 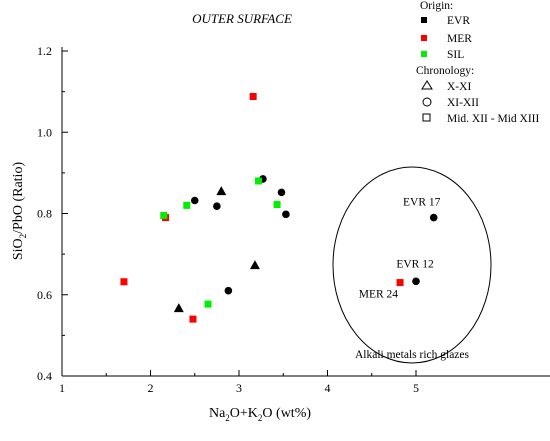 What do you see at coordinates (424, 20) in the screenshot?
I see `legend-swatch-evr` at bounding box center [424, 20].